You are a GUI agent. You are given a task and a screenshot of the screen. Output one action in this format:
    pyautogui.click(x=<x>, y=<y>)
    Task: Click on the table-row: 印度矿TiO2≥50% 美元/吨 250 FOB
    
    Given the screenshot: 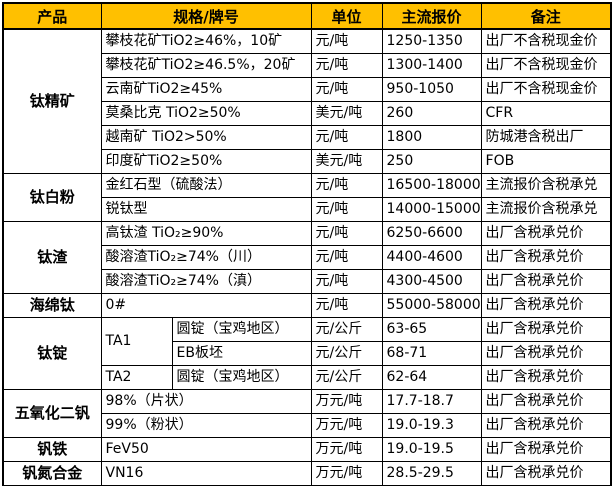 What is the action you would take?
    pyautogui.click(x=307, y=161)
    